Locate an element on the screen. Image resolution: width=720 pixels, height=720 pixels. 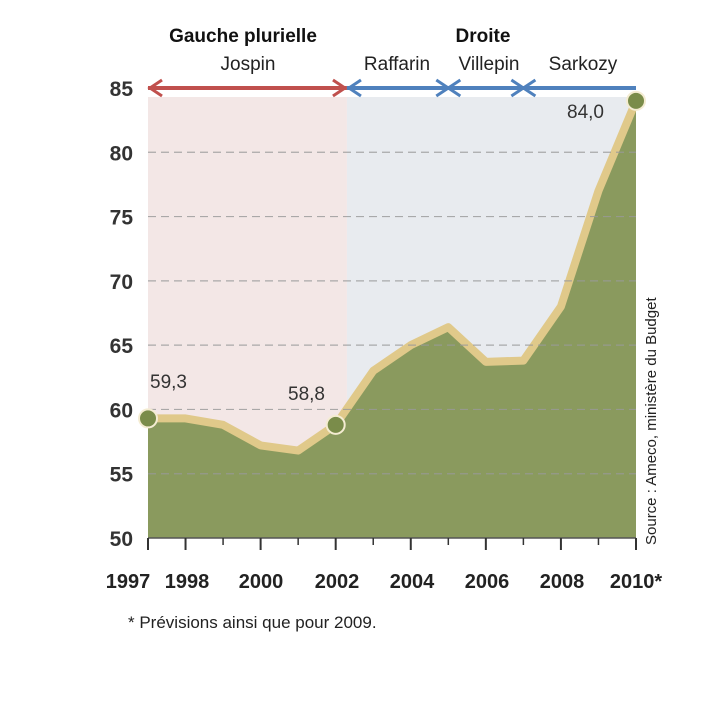
villepin-arrow-head-left is located at coordinates (453, 88).